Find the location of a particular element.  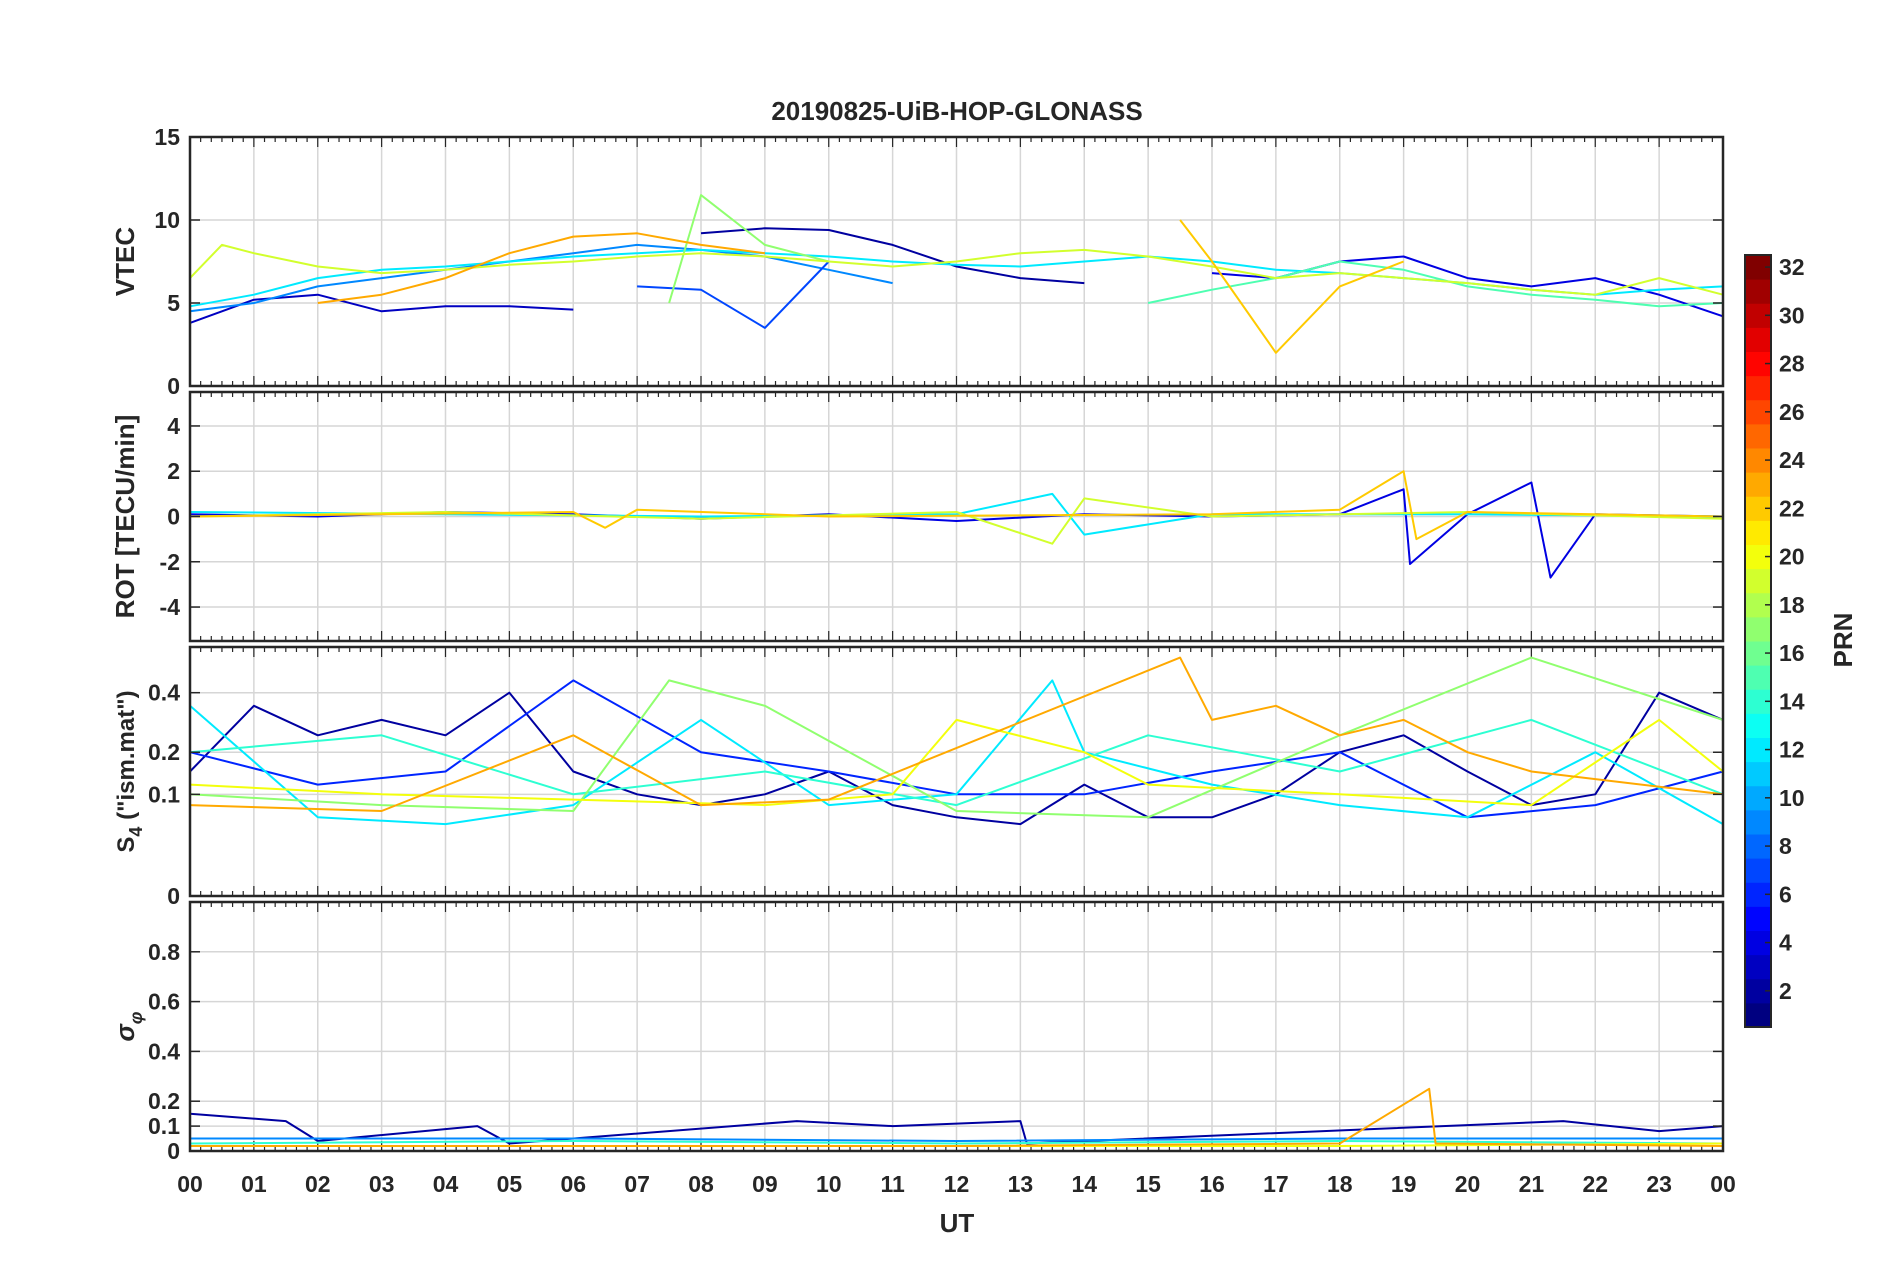

chart-title: 20190825-UiB-HOP-GLONASS is located at coordinates (956, 111).